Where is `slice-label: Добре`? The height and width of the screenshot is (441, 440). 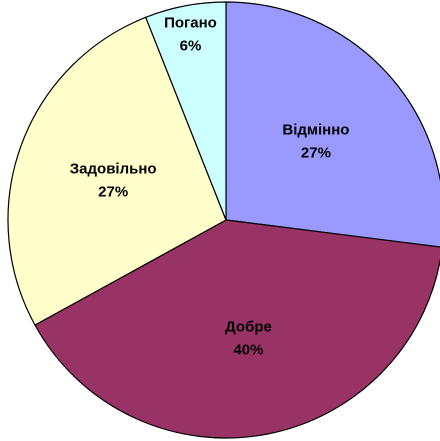 slice-label: Добре is located at coordinates (248, 327).